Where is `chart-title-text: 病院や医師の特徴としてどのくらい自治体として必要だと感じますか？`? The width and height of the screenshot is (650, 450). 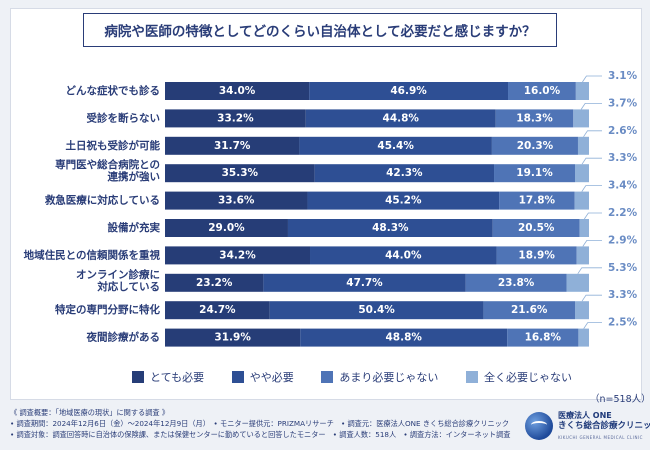 chart-title-text: 病院や医師の特徴としてどのくらい自治体として必要だと感じますか？ is located at coordinates (320, 32).